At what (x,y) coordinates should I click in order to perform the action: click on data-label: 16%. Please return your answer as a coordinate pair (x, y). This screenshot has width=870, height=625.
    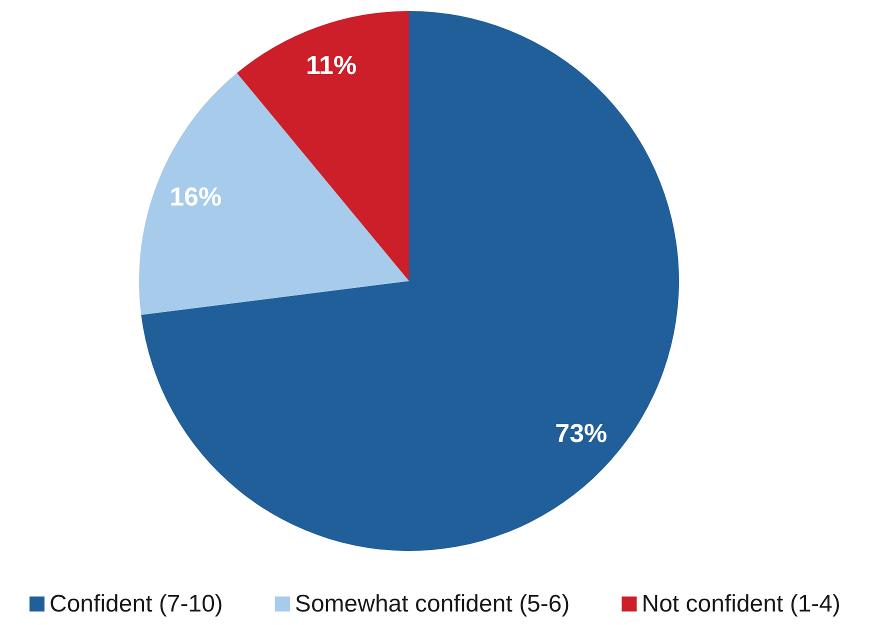
    Looking at the image, I should click on (196, 197).